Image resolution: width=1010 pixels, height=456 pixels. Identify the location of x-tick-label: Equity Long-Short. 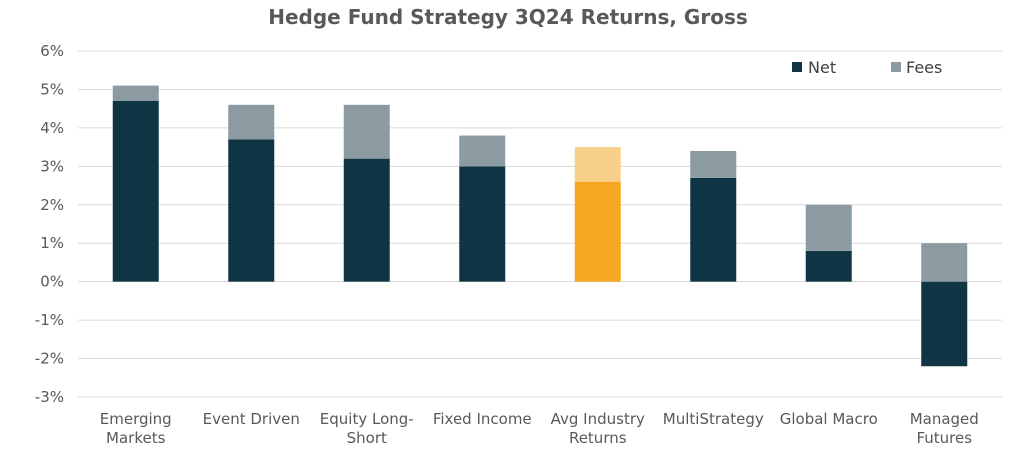
(367, 428).